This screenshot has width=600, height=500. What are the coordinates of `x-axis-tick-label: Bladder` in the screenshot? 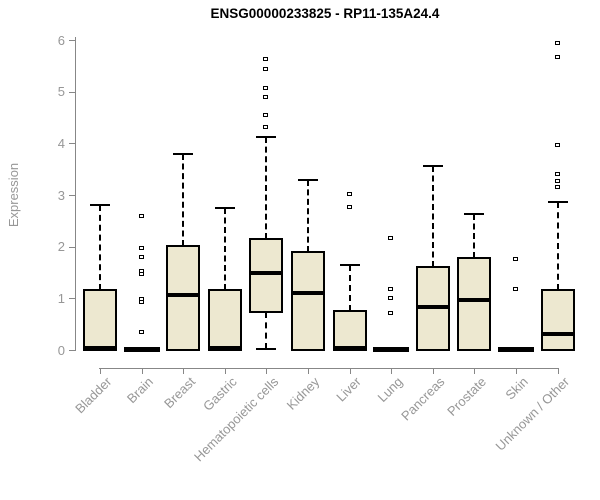 It's located at (93, 395).